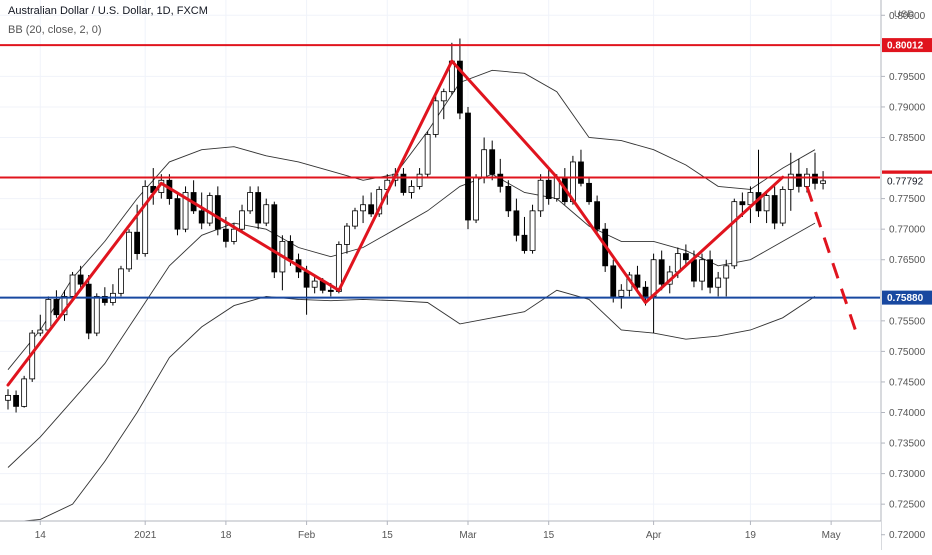 The image size is (932, 555). Describe the element at coordinates (307, 535) in the screenshot. I see `time-tick-label: Feb` at that location.